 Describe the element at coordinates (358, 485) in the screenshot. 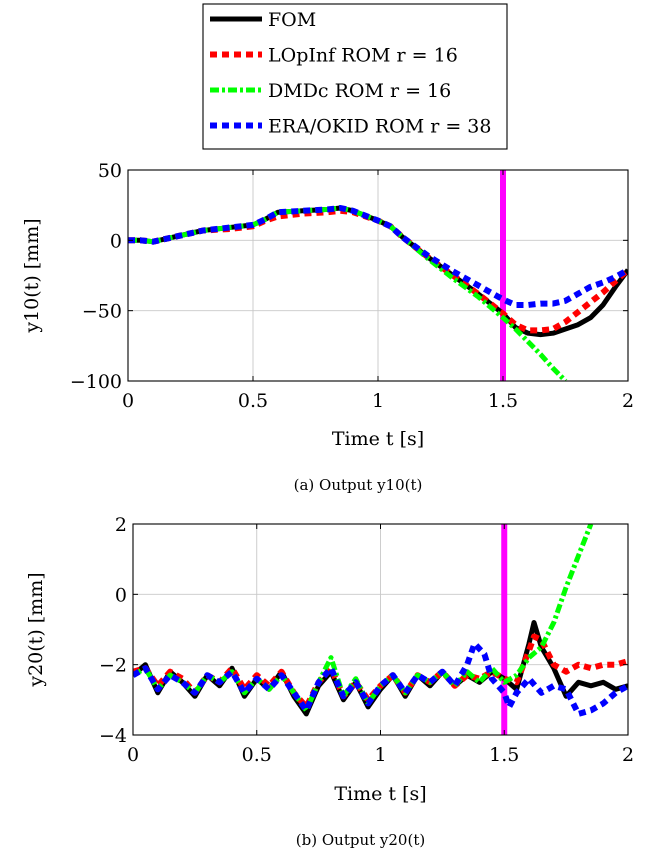

I see `caption: (a) Output y10(t)` at that location.